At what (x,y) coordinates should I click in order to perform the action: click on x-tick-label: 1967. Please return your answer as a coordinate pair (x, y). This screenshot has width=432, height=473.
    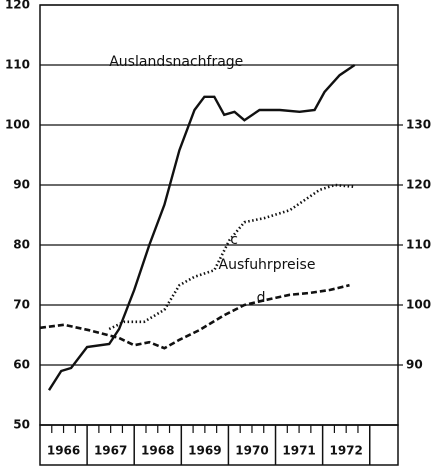
    Looking at the image, I should click on (110, 451).